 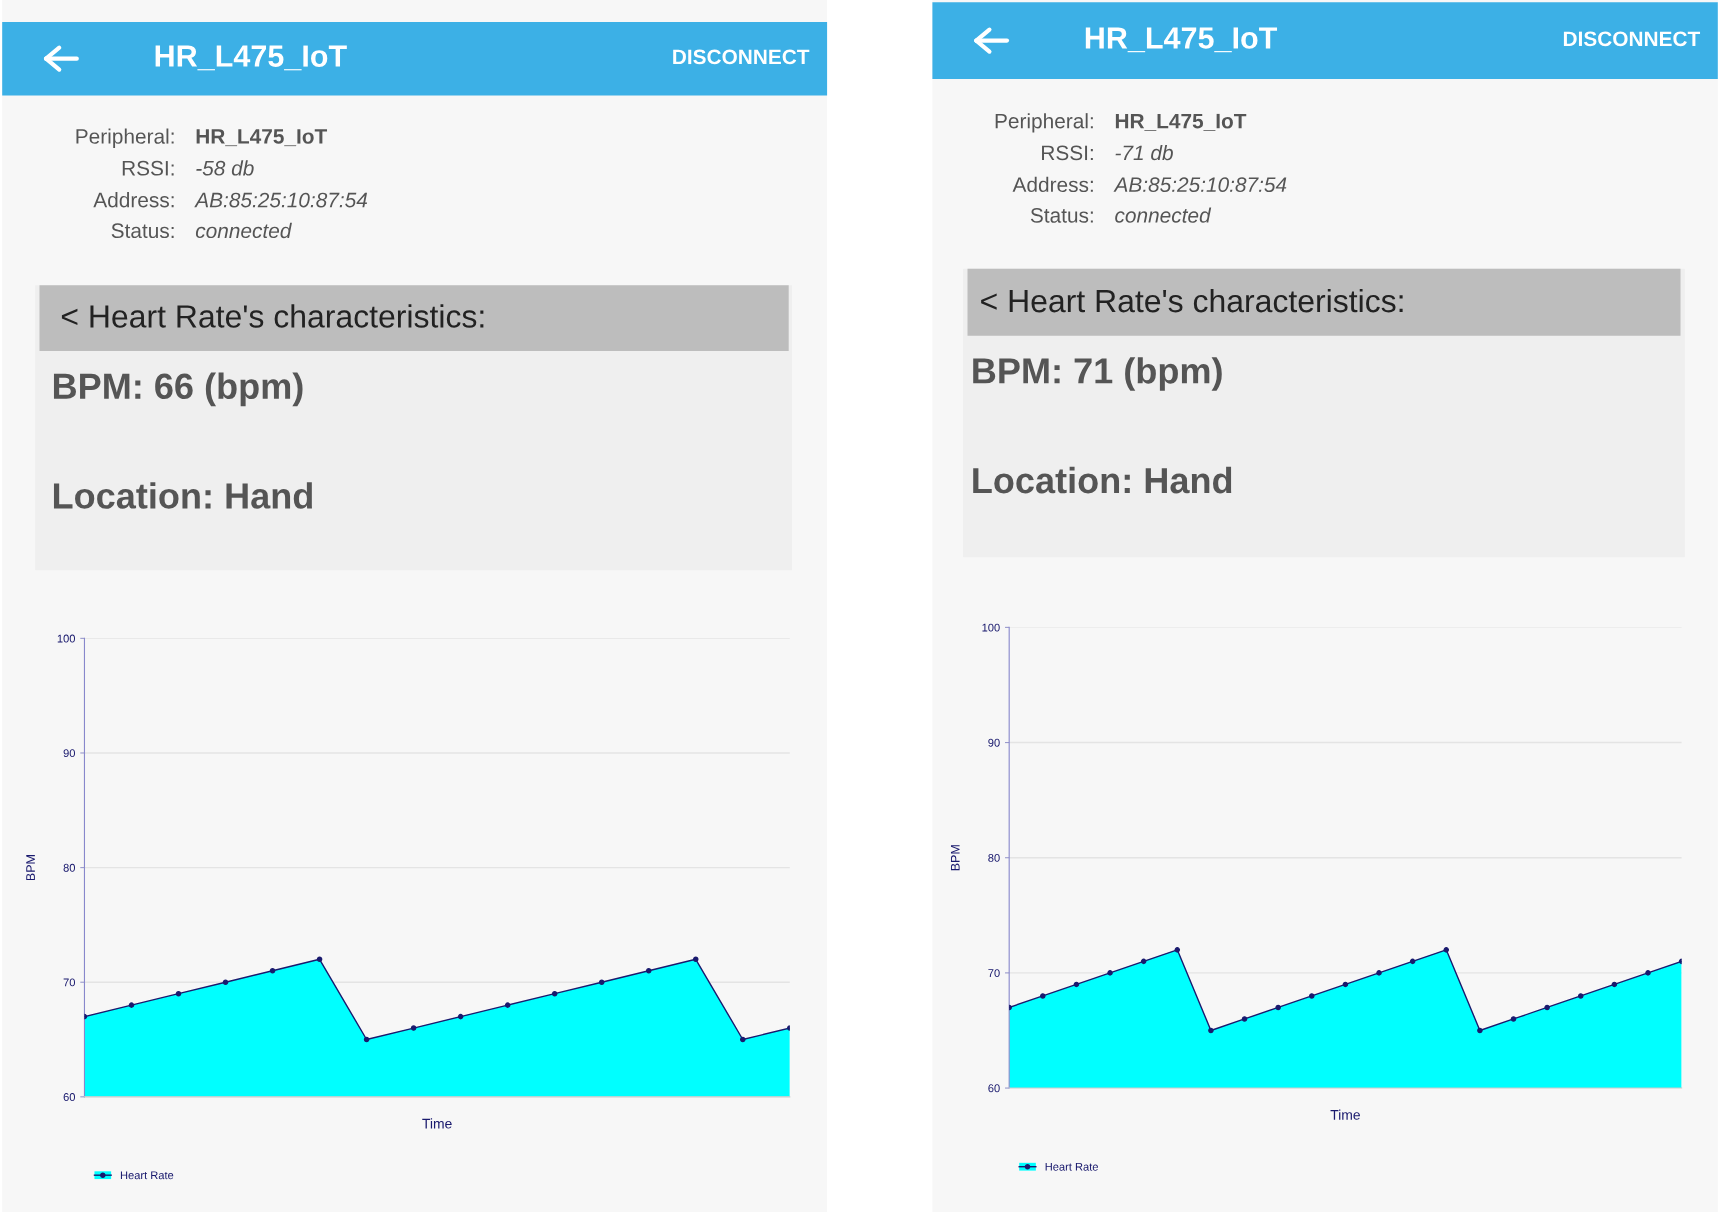 I want to click on text: -58 db, so click(x=225, y=168).